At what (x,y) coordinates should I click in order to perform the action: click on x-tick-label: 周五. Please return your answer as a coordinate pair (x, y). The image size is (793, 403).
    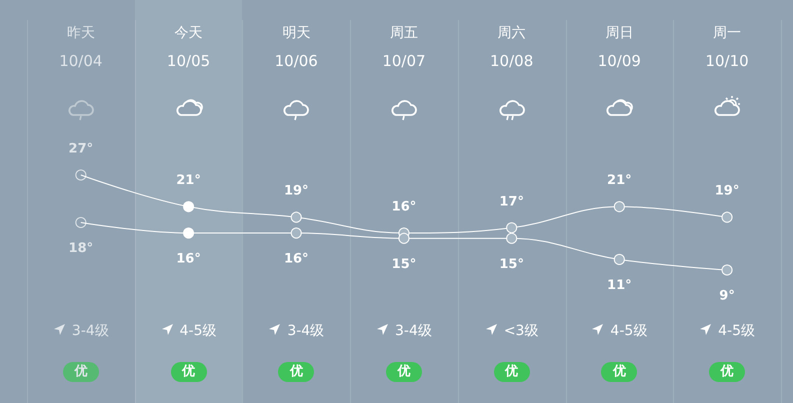
    Looking at the image, I should click on (404, 33).